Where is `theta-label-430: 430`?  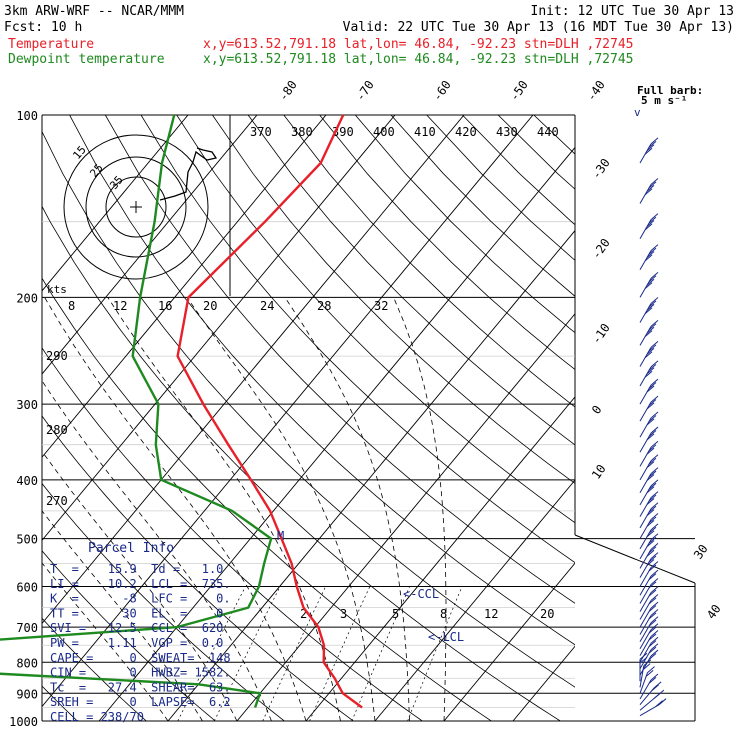
theta-label-430: 430 is located at coordinates (507, 132).